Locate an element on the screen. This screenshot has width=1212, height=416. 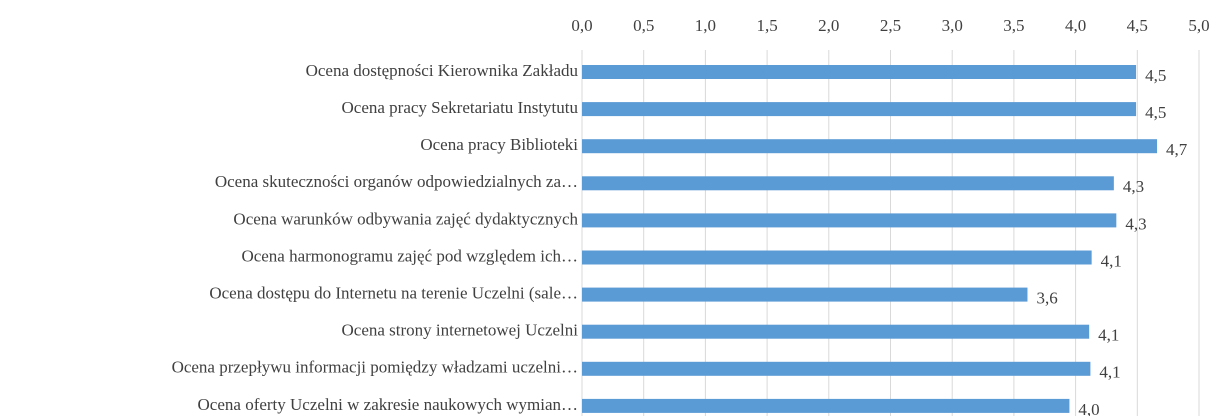
x-tick-label: 1,0 is located at coordinates (705, 25).